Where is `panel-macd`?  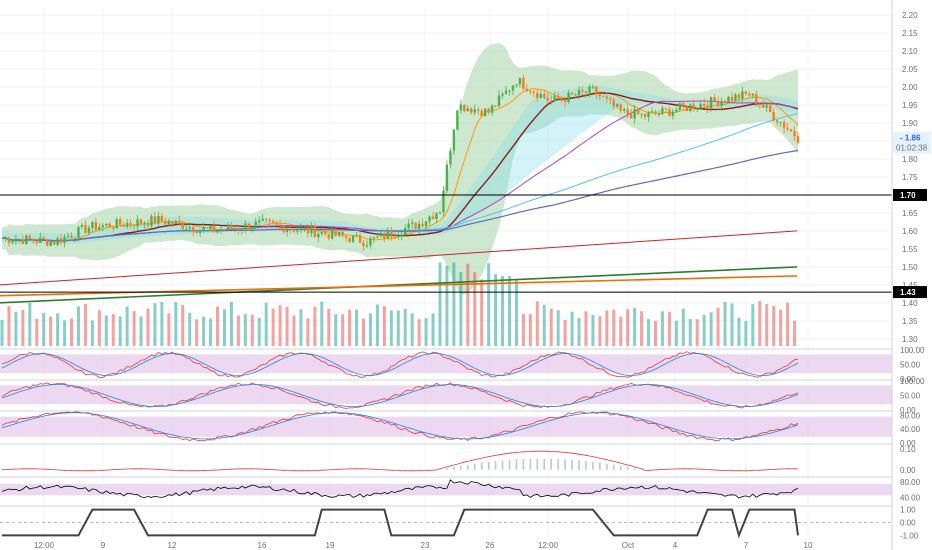 panel-macd is located at coordinates (446, 457).